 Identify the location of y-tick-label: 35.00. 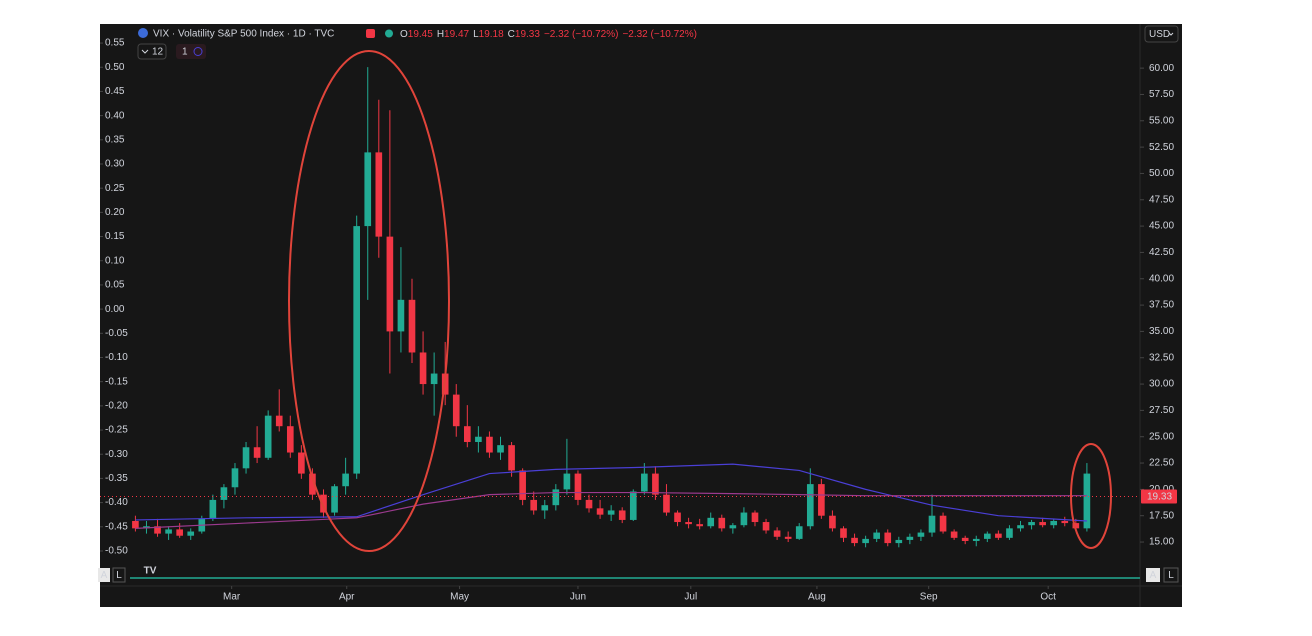
(1161, 331).